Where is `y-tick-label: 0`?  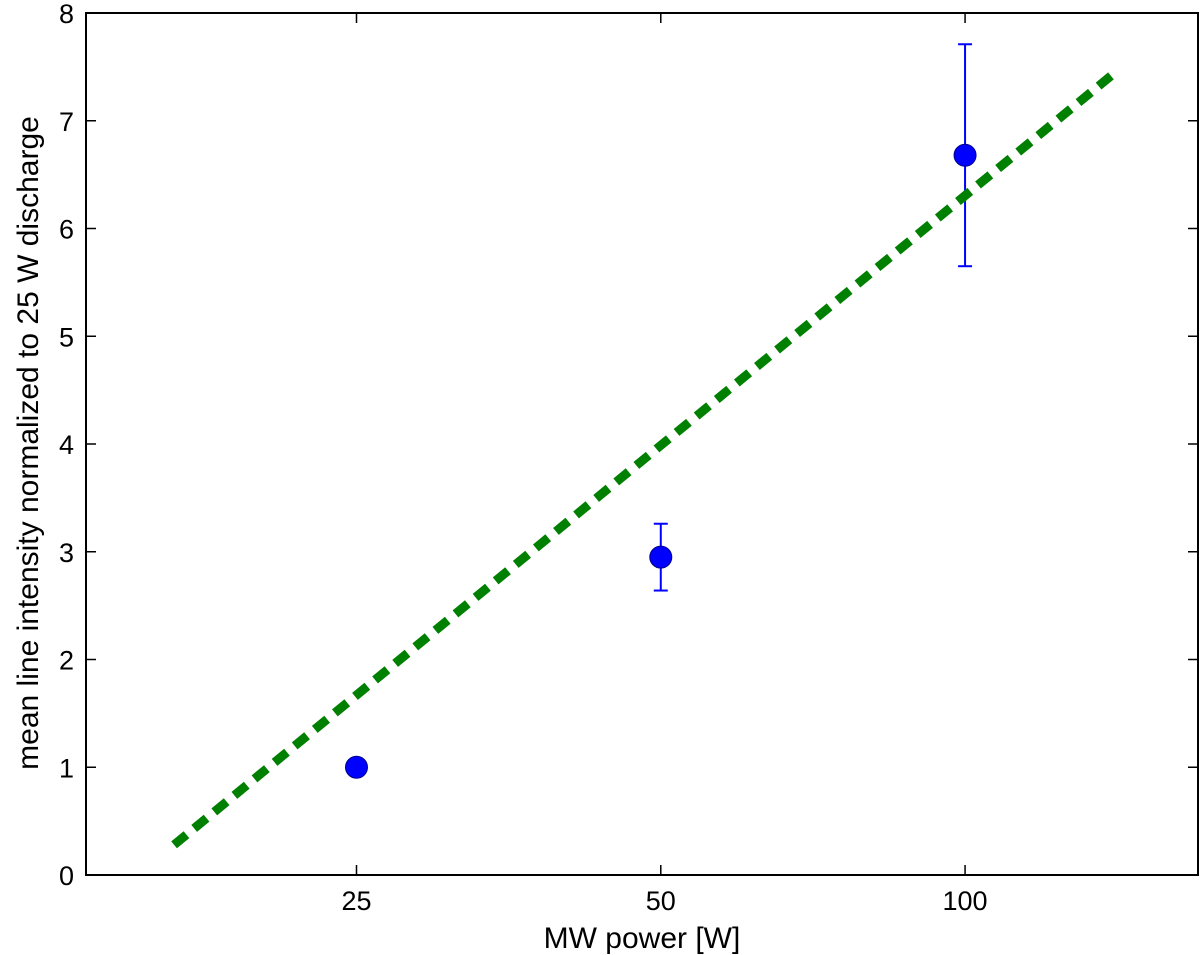
y-tick-label: 0 is located at coordinates (66, 876).